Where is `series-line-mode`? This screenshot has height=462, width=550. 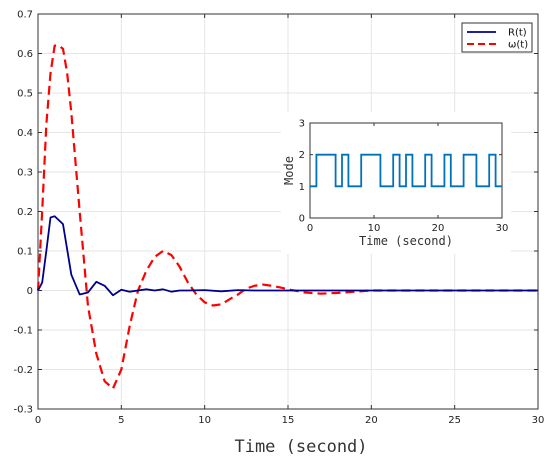 series-line-mode is located at coordinates (406, 170).